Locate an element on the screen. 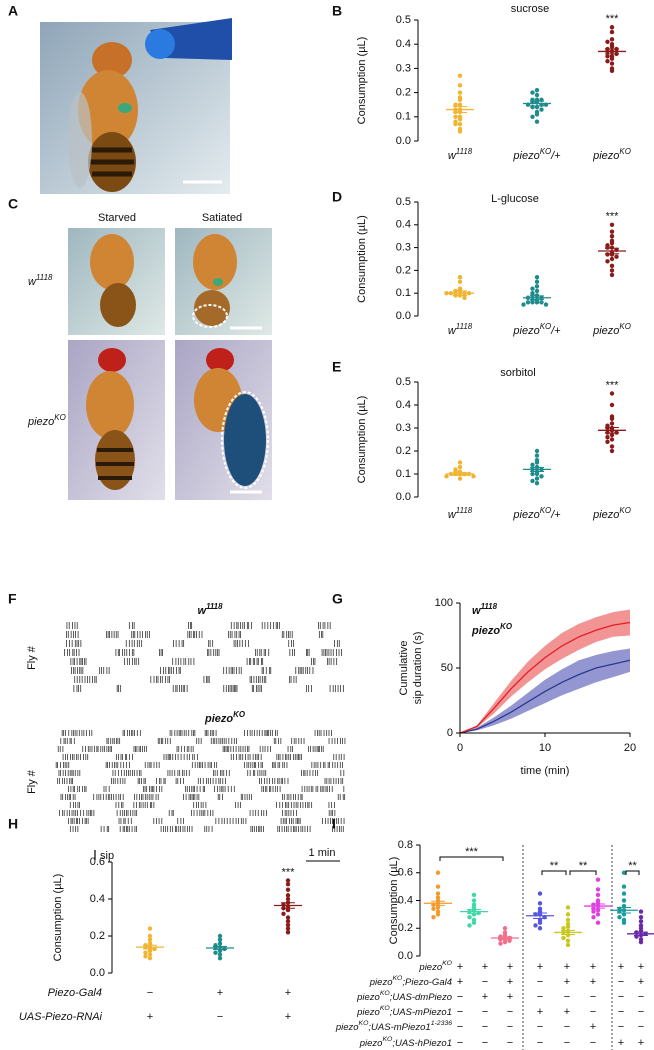  x-tick-label: piezoKO is located at coordinates (611, 154).